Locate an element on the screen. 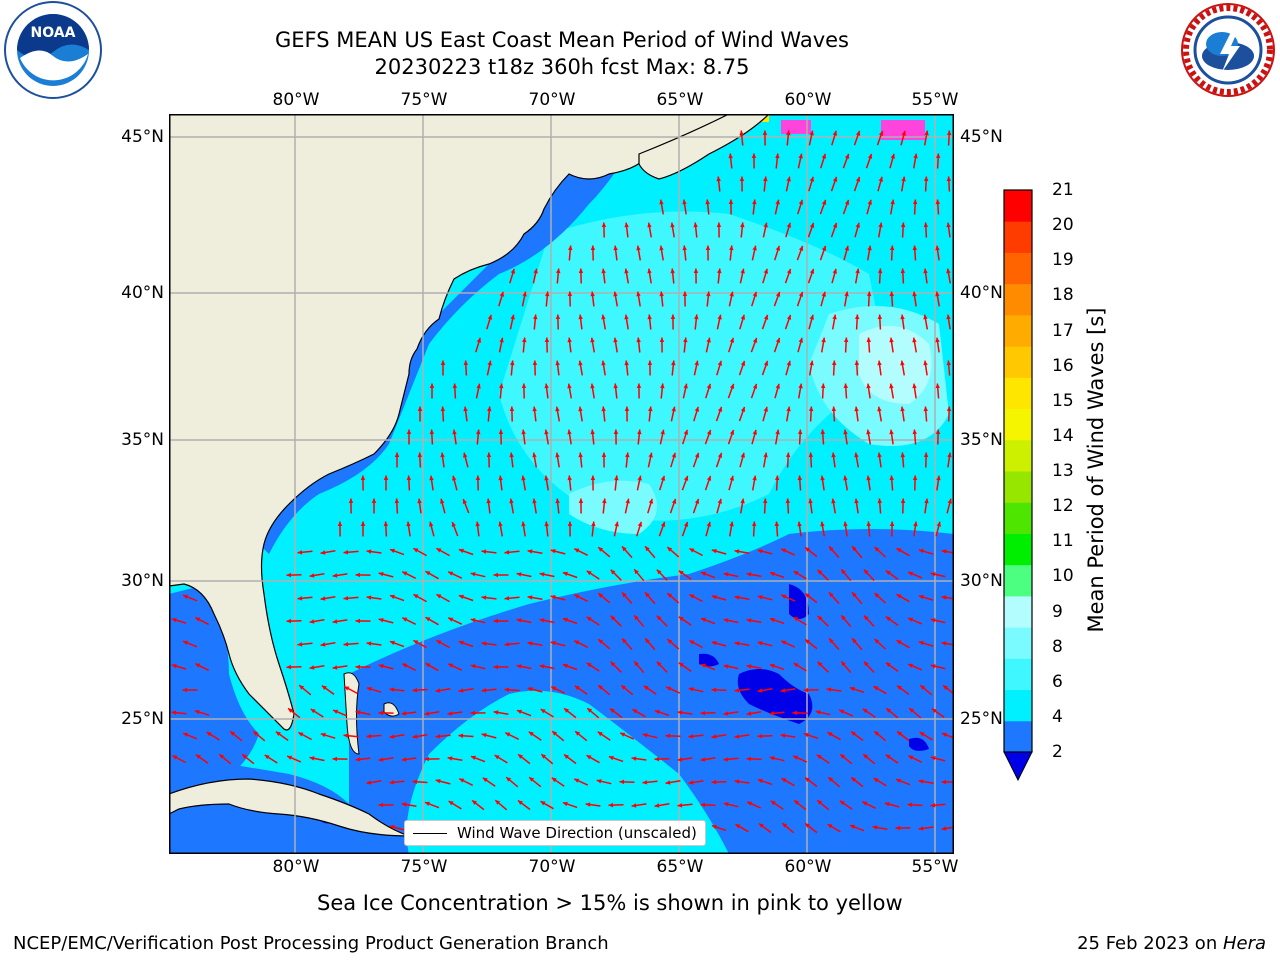  colorbar-tick-label: 8 is located at coordinates (1057, 646).